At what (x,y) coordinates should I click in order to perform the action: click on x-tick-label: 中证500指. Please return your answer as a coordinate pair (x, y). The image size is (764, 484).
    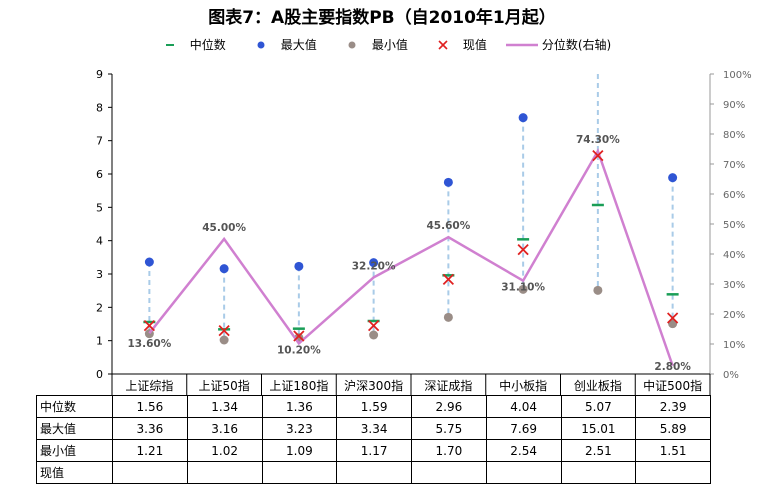
    Looking at the image, I should click on (672, 385).